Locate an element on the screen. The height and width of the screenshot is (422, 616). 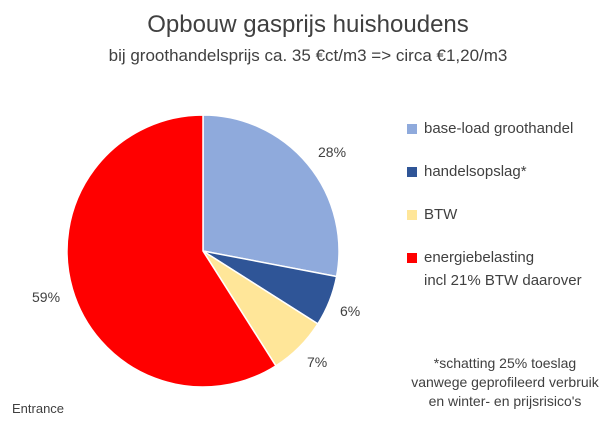
legend-swatch-energiebelasting is located at coordinates (412, 258).